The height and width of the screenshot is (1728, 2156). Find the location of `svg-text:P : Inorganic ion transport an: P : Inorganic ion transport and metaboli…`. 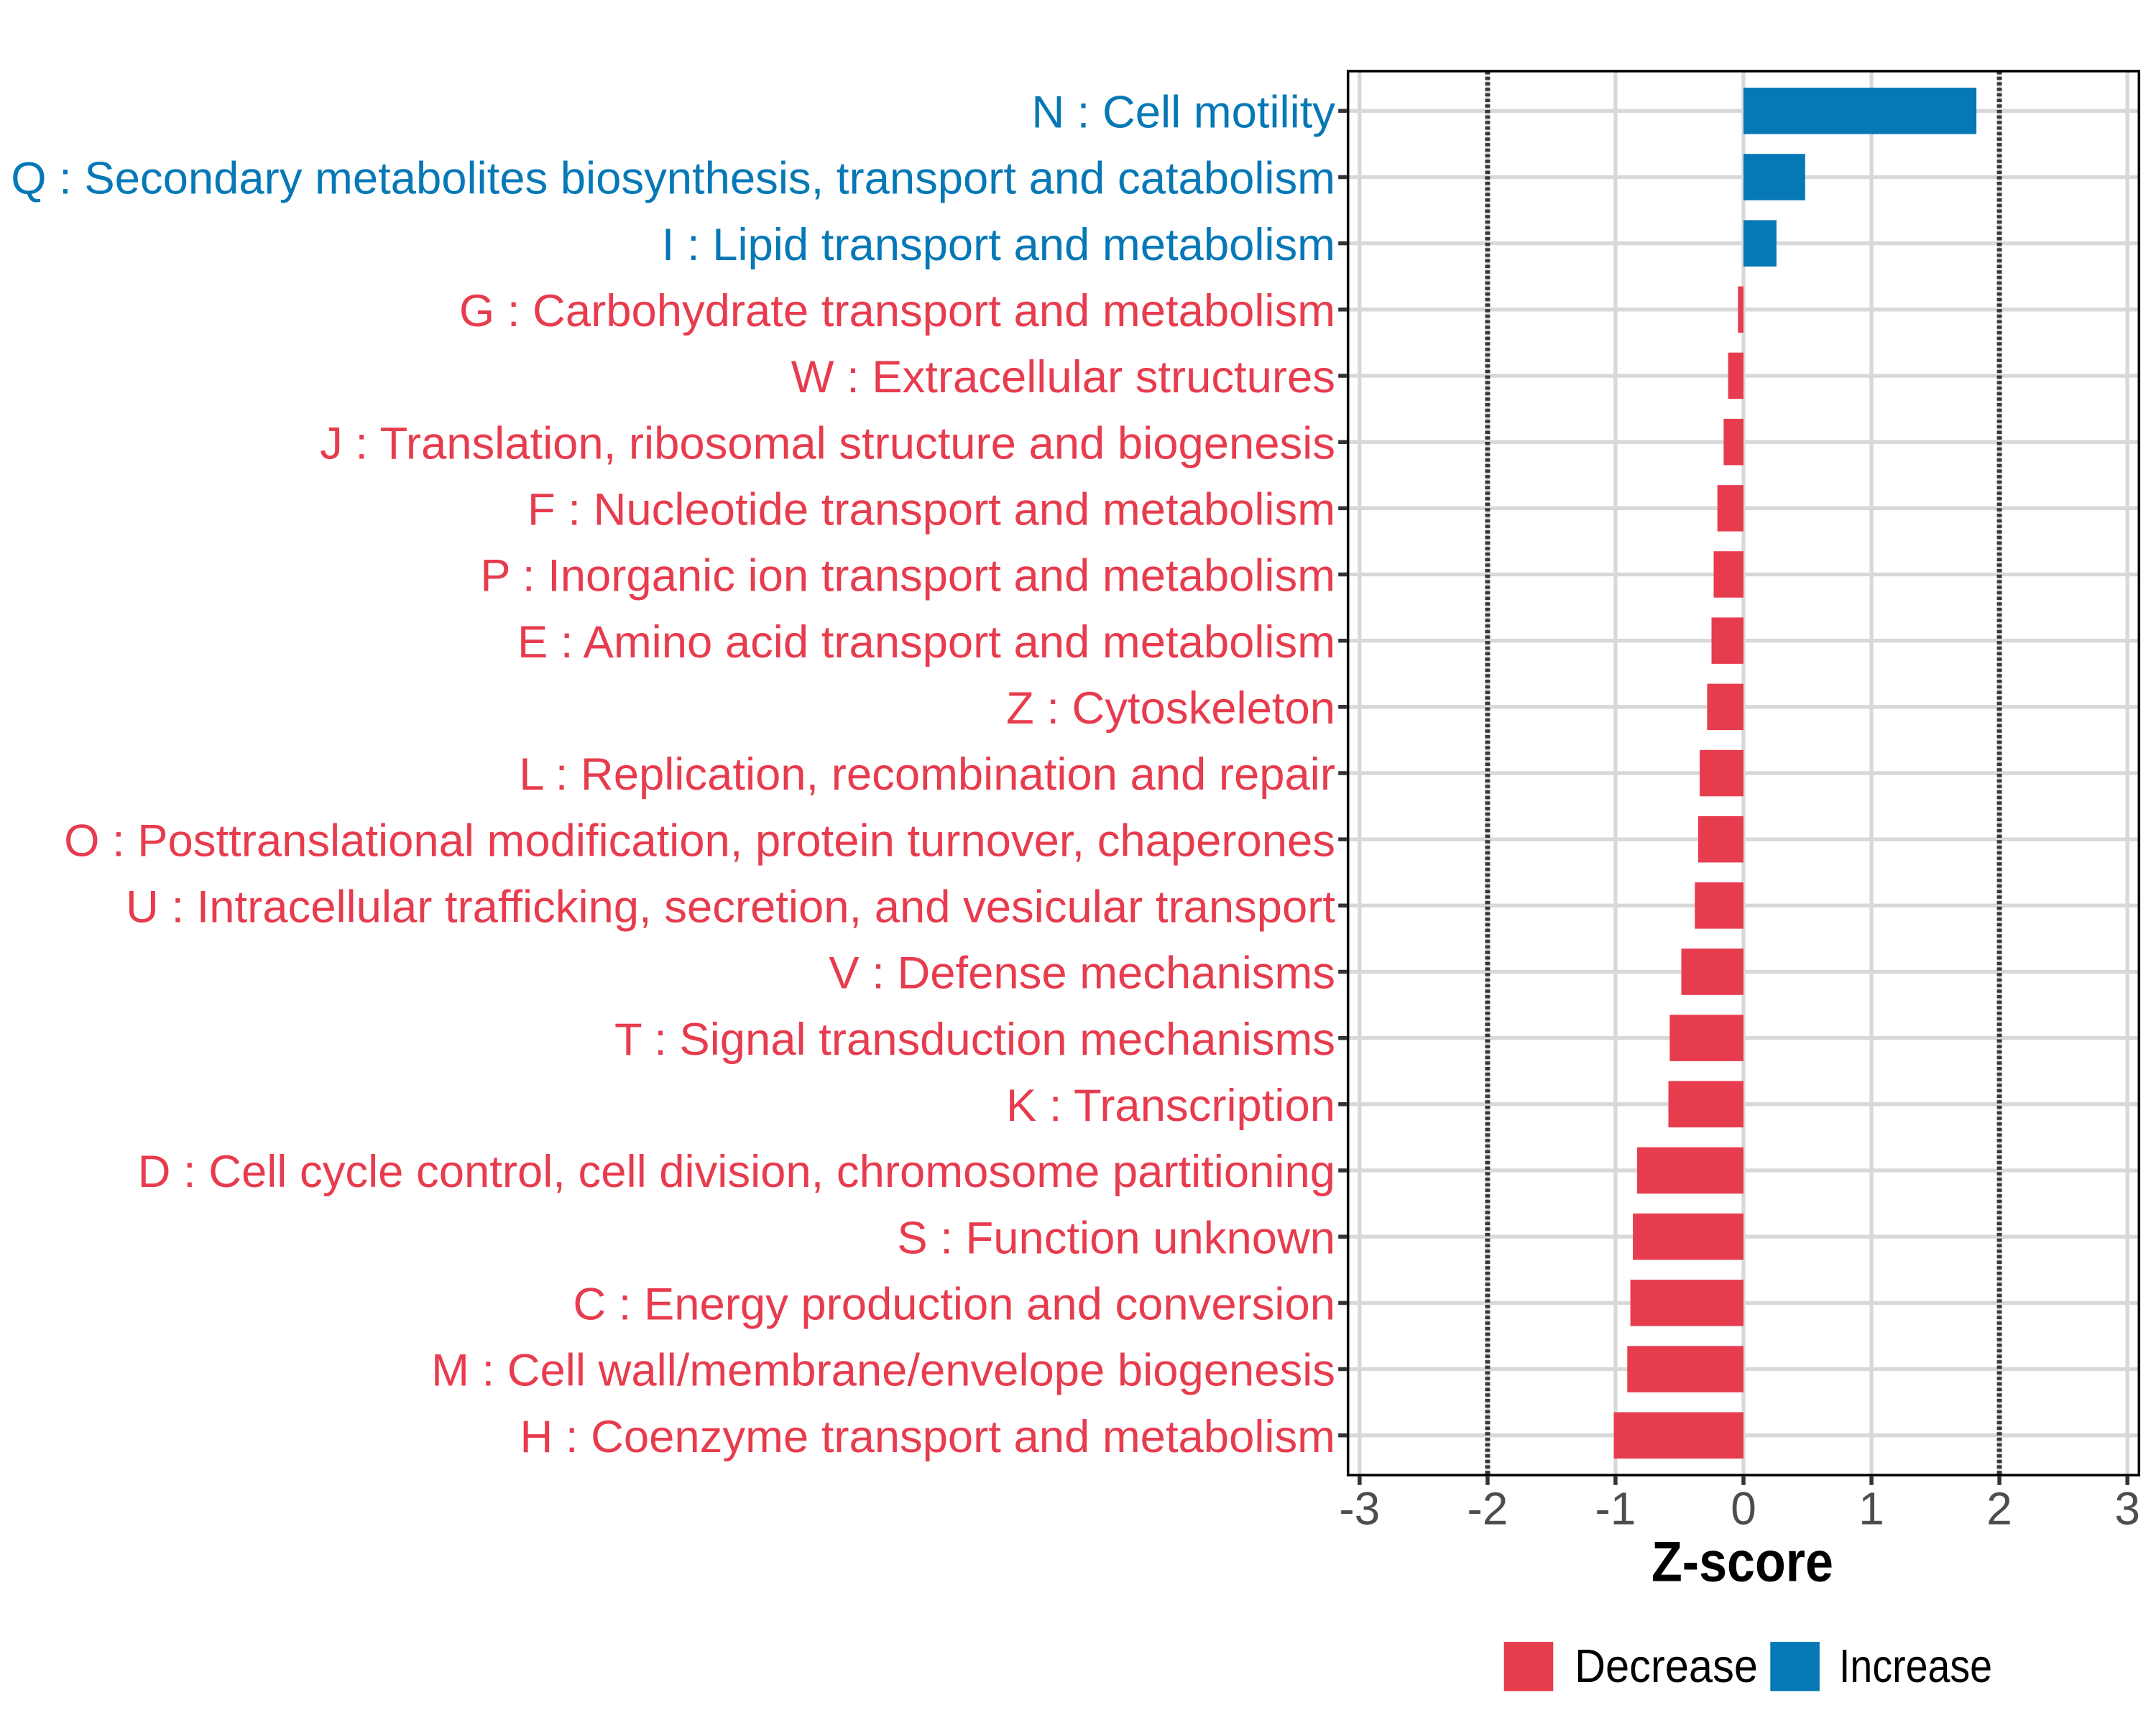

svg-text:P : Inorganic ion transport an: P : Inorganic ion transport and metaboli… is located at coordinates (907, 576).